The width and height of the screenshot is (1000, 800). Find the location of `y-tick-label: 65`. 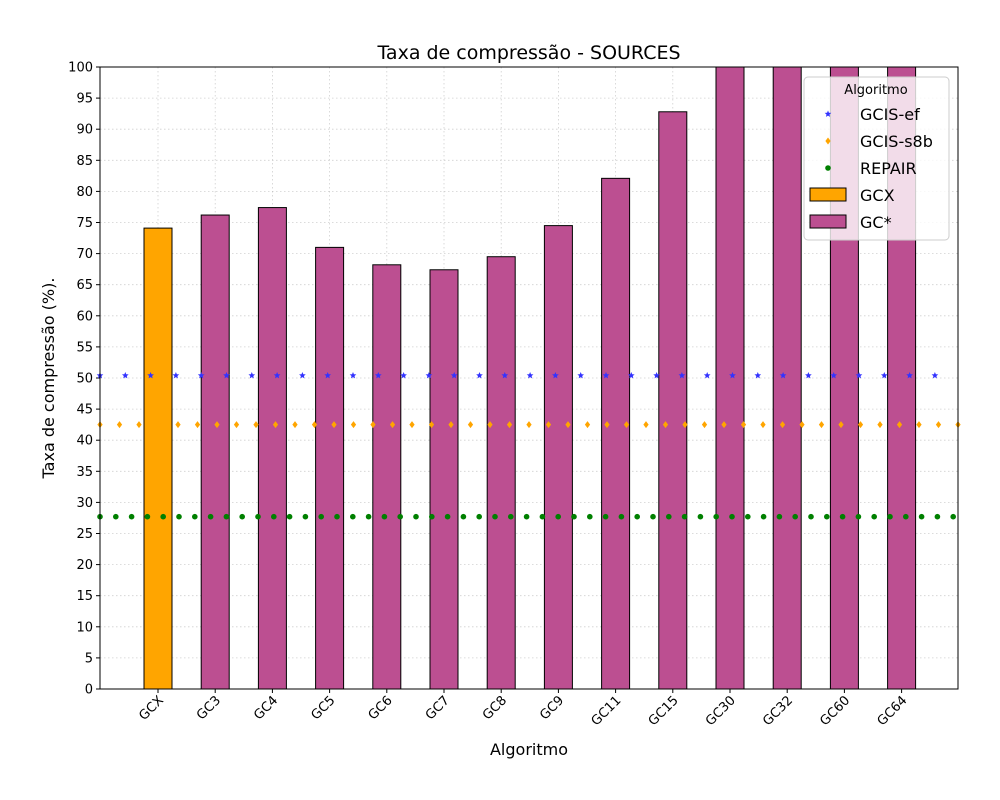

y-tick-label: 65 is located at coordinates (84, 285).